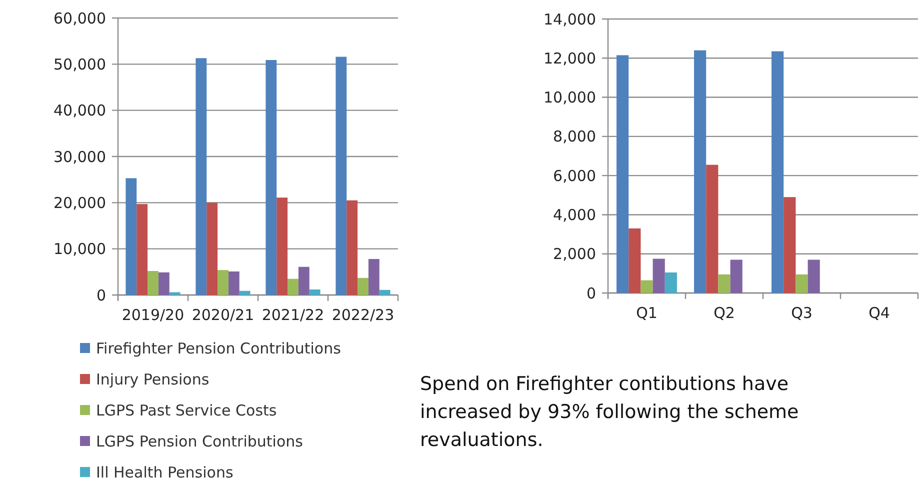 This screenshot has height=486, width=921. I want to click on x-tick-label: Q1, so click(647, 313).